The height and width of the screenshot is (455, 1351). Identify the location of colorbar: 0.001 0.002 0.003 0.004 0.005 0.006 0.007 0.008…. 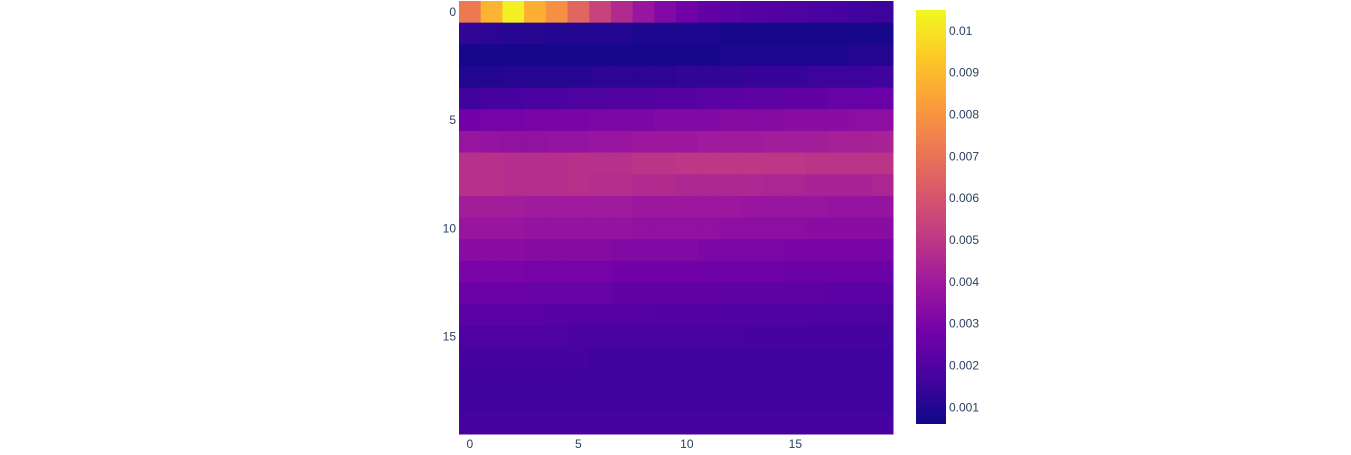
(947, 217).